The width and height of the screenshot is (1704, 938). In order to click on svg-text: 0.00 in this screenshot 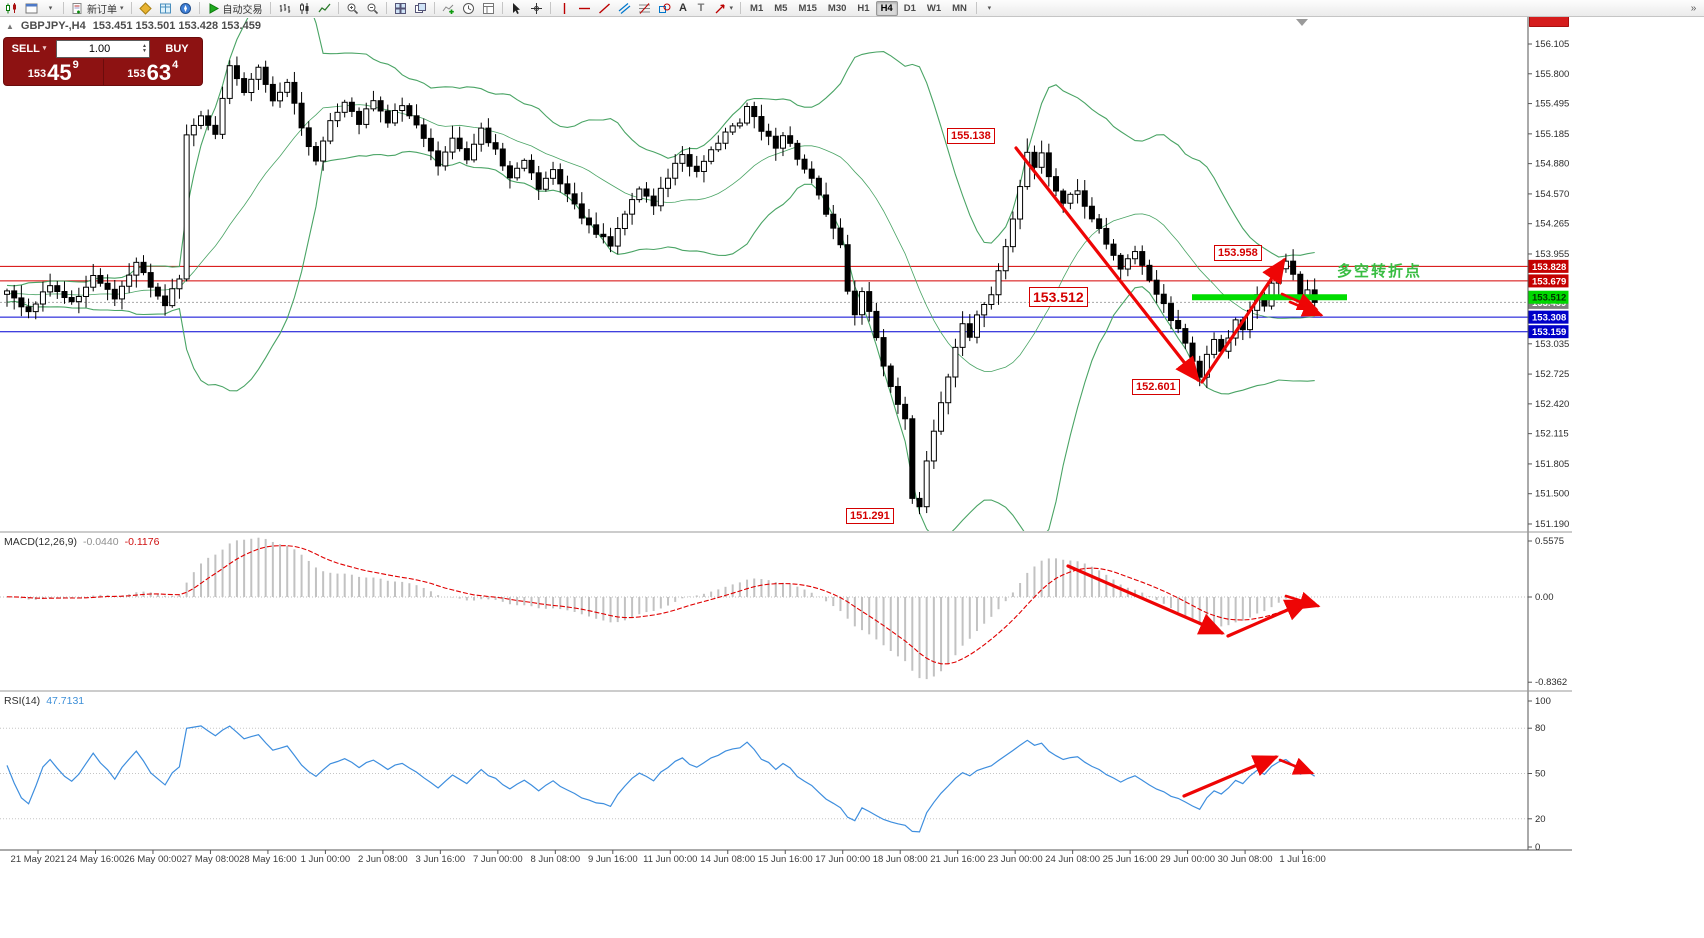, I will do `click(1544, 597)`.